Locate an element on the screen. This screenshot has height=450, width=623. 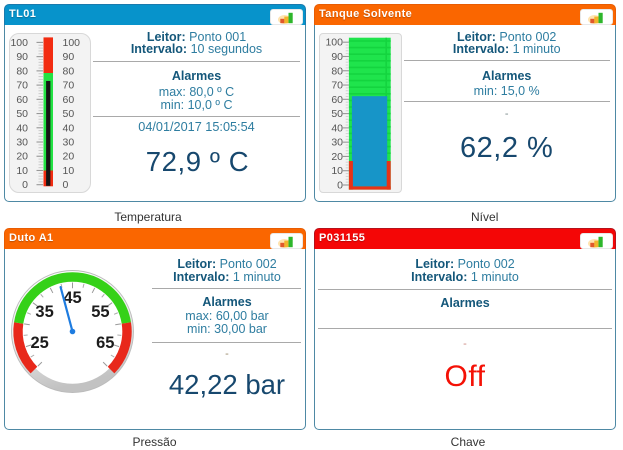
svg-text: 65 is located at coordinates (105, 343).